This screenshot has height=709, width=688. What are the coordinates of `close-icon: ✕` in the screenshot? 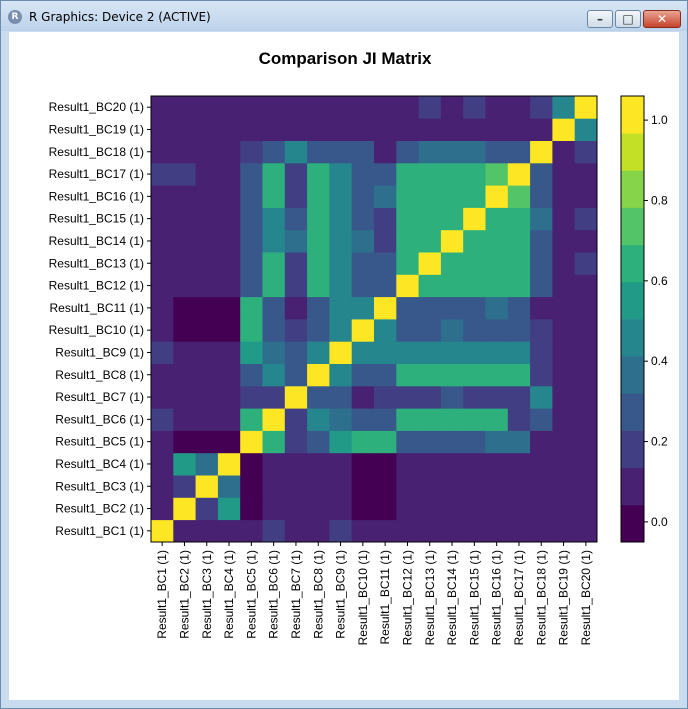 It's located at (662, 19).